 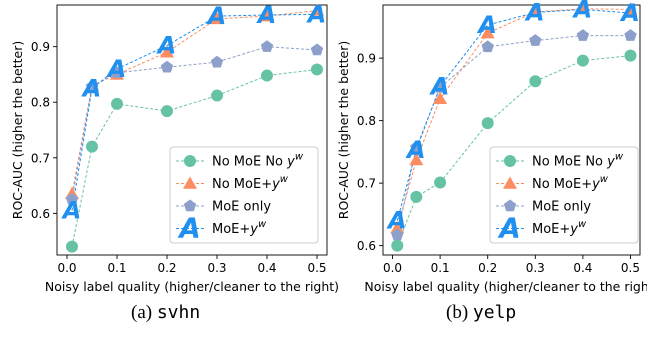 I want to click on caption-b: (b) yelp, so click(x=481, y=313).